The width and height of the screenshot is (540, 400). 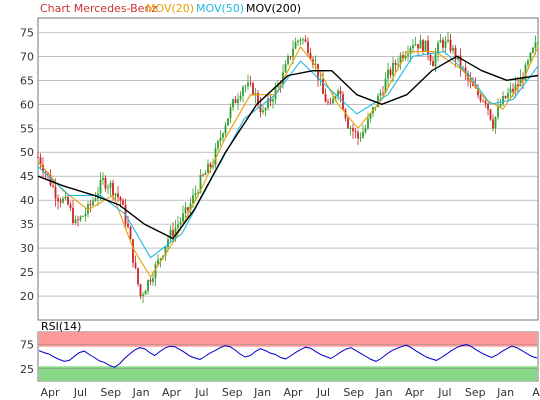 What do you see at coordinates (27, 224) in the screenshot?
I see `y-tick-label: 35` at bounding box center [27, 224].